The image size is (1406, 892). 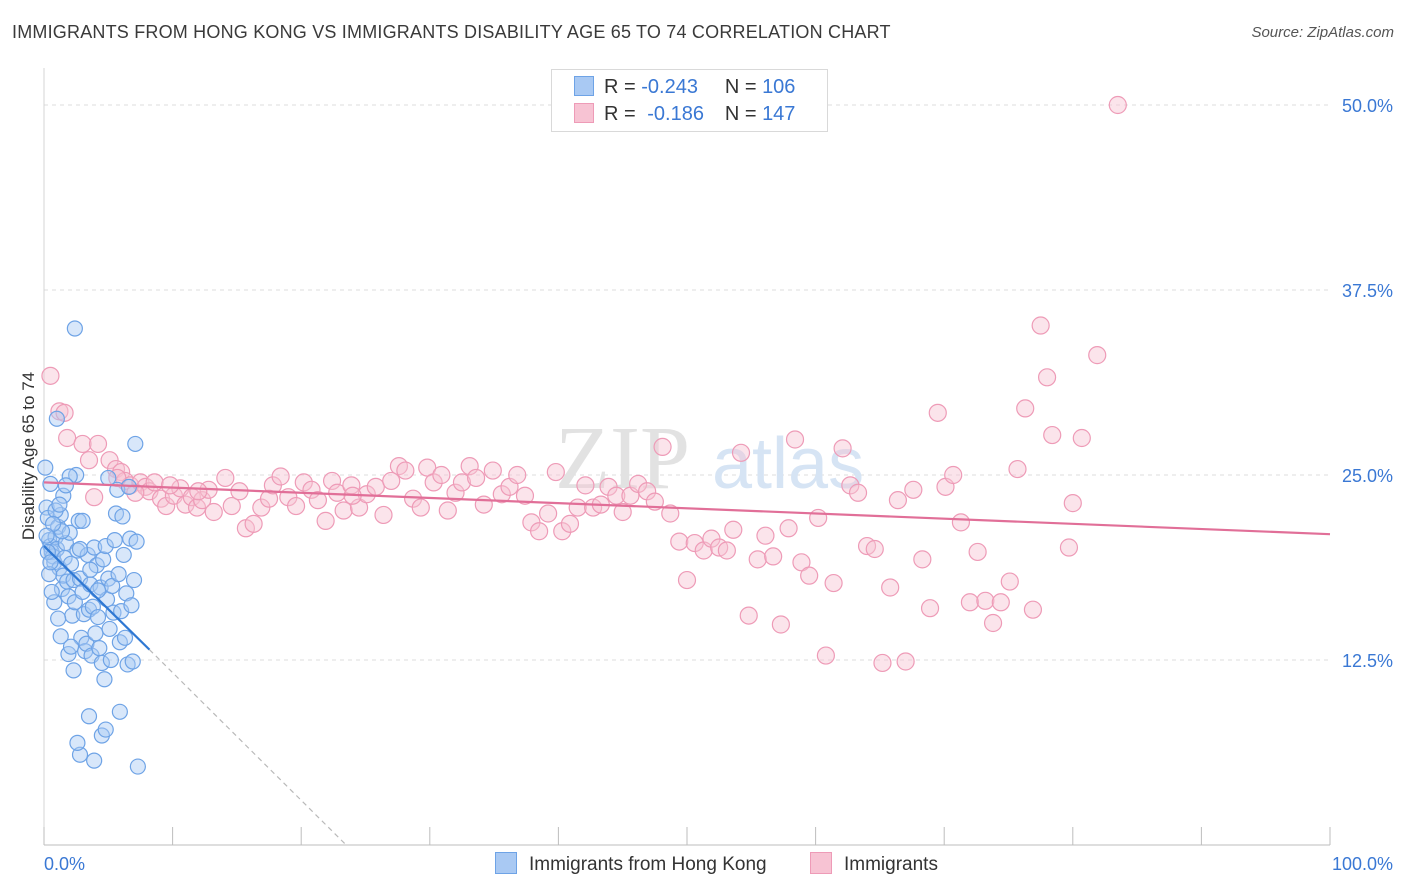 I want to click on bottom-legend-label: Immigrants, so click(x=891, y=864).